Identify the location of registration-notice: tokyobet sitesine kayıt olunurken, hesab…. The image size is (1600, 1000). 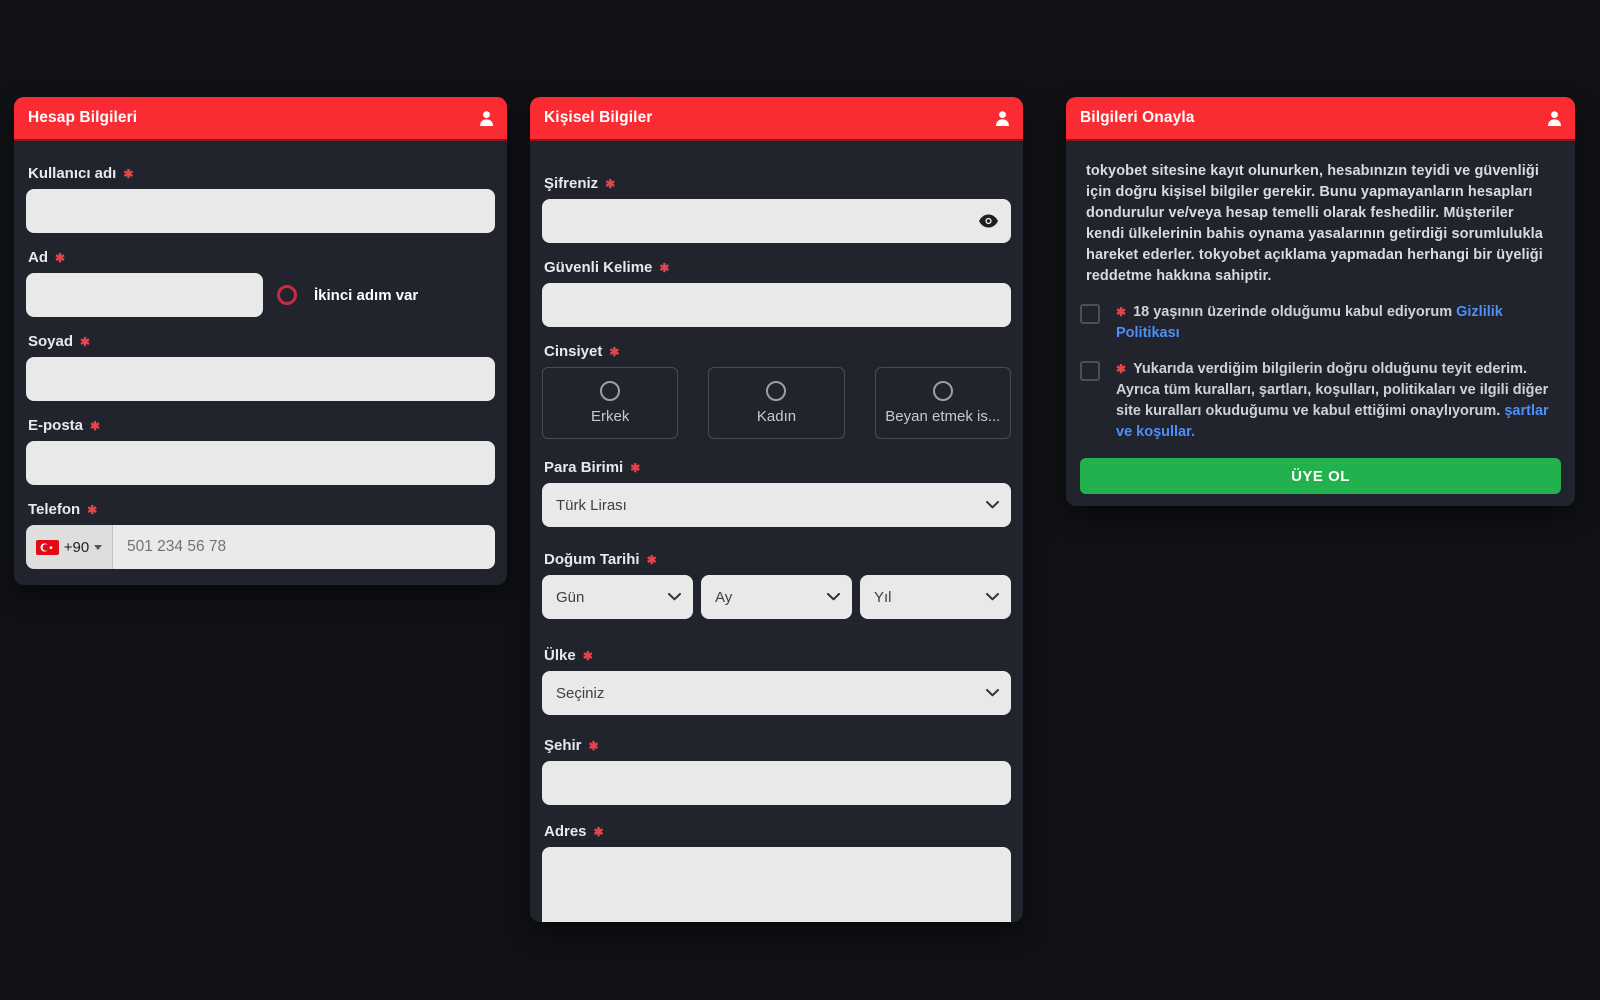
(1314, 223).